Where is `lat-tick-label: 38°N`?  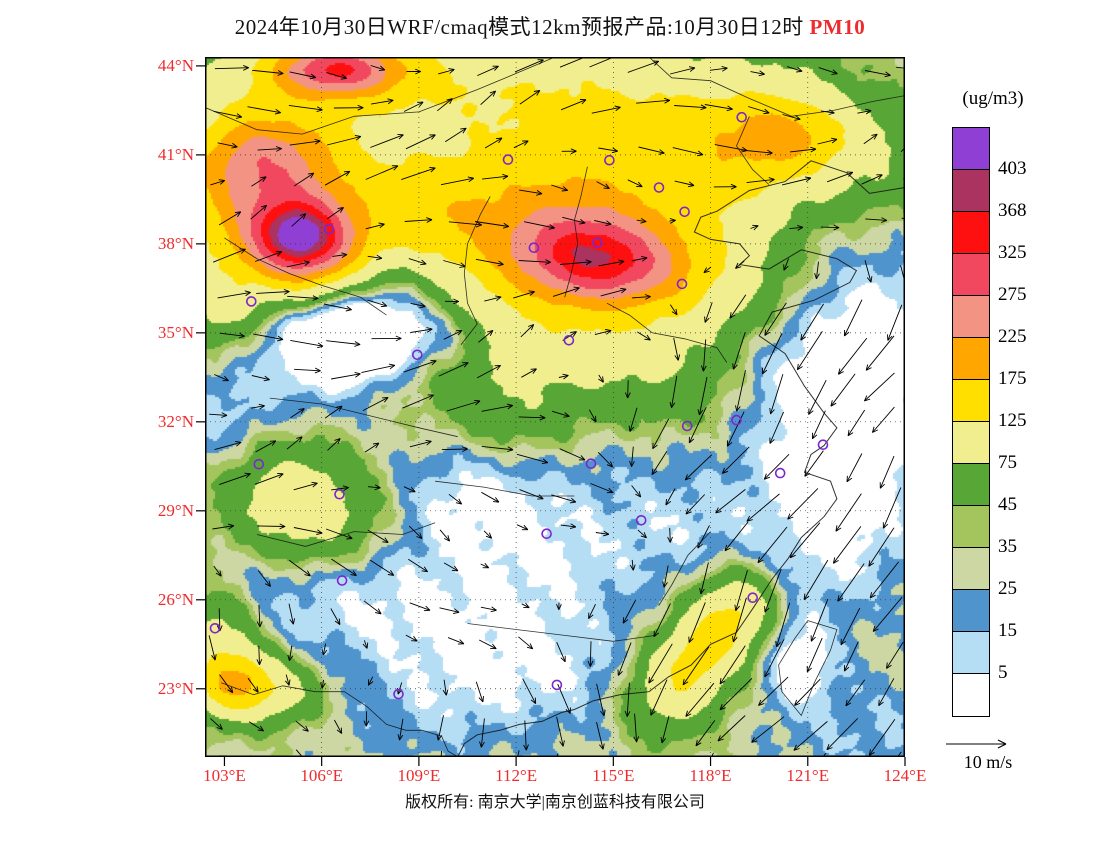
lat-tick-label: 38°N is located at coordinates (175, 243).